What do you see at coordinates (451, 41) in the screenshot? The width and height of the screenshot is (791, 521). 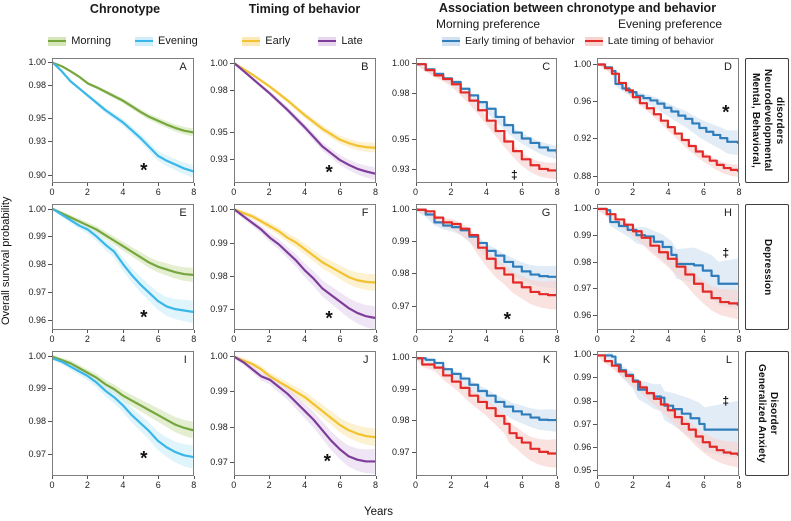 I see `legend-line-icon` at bounding box center [451, 41].